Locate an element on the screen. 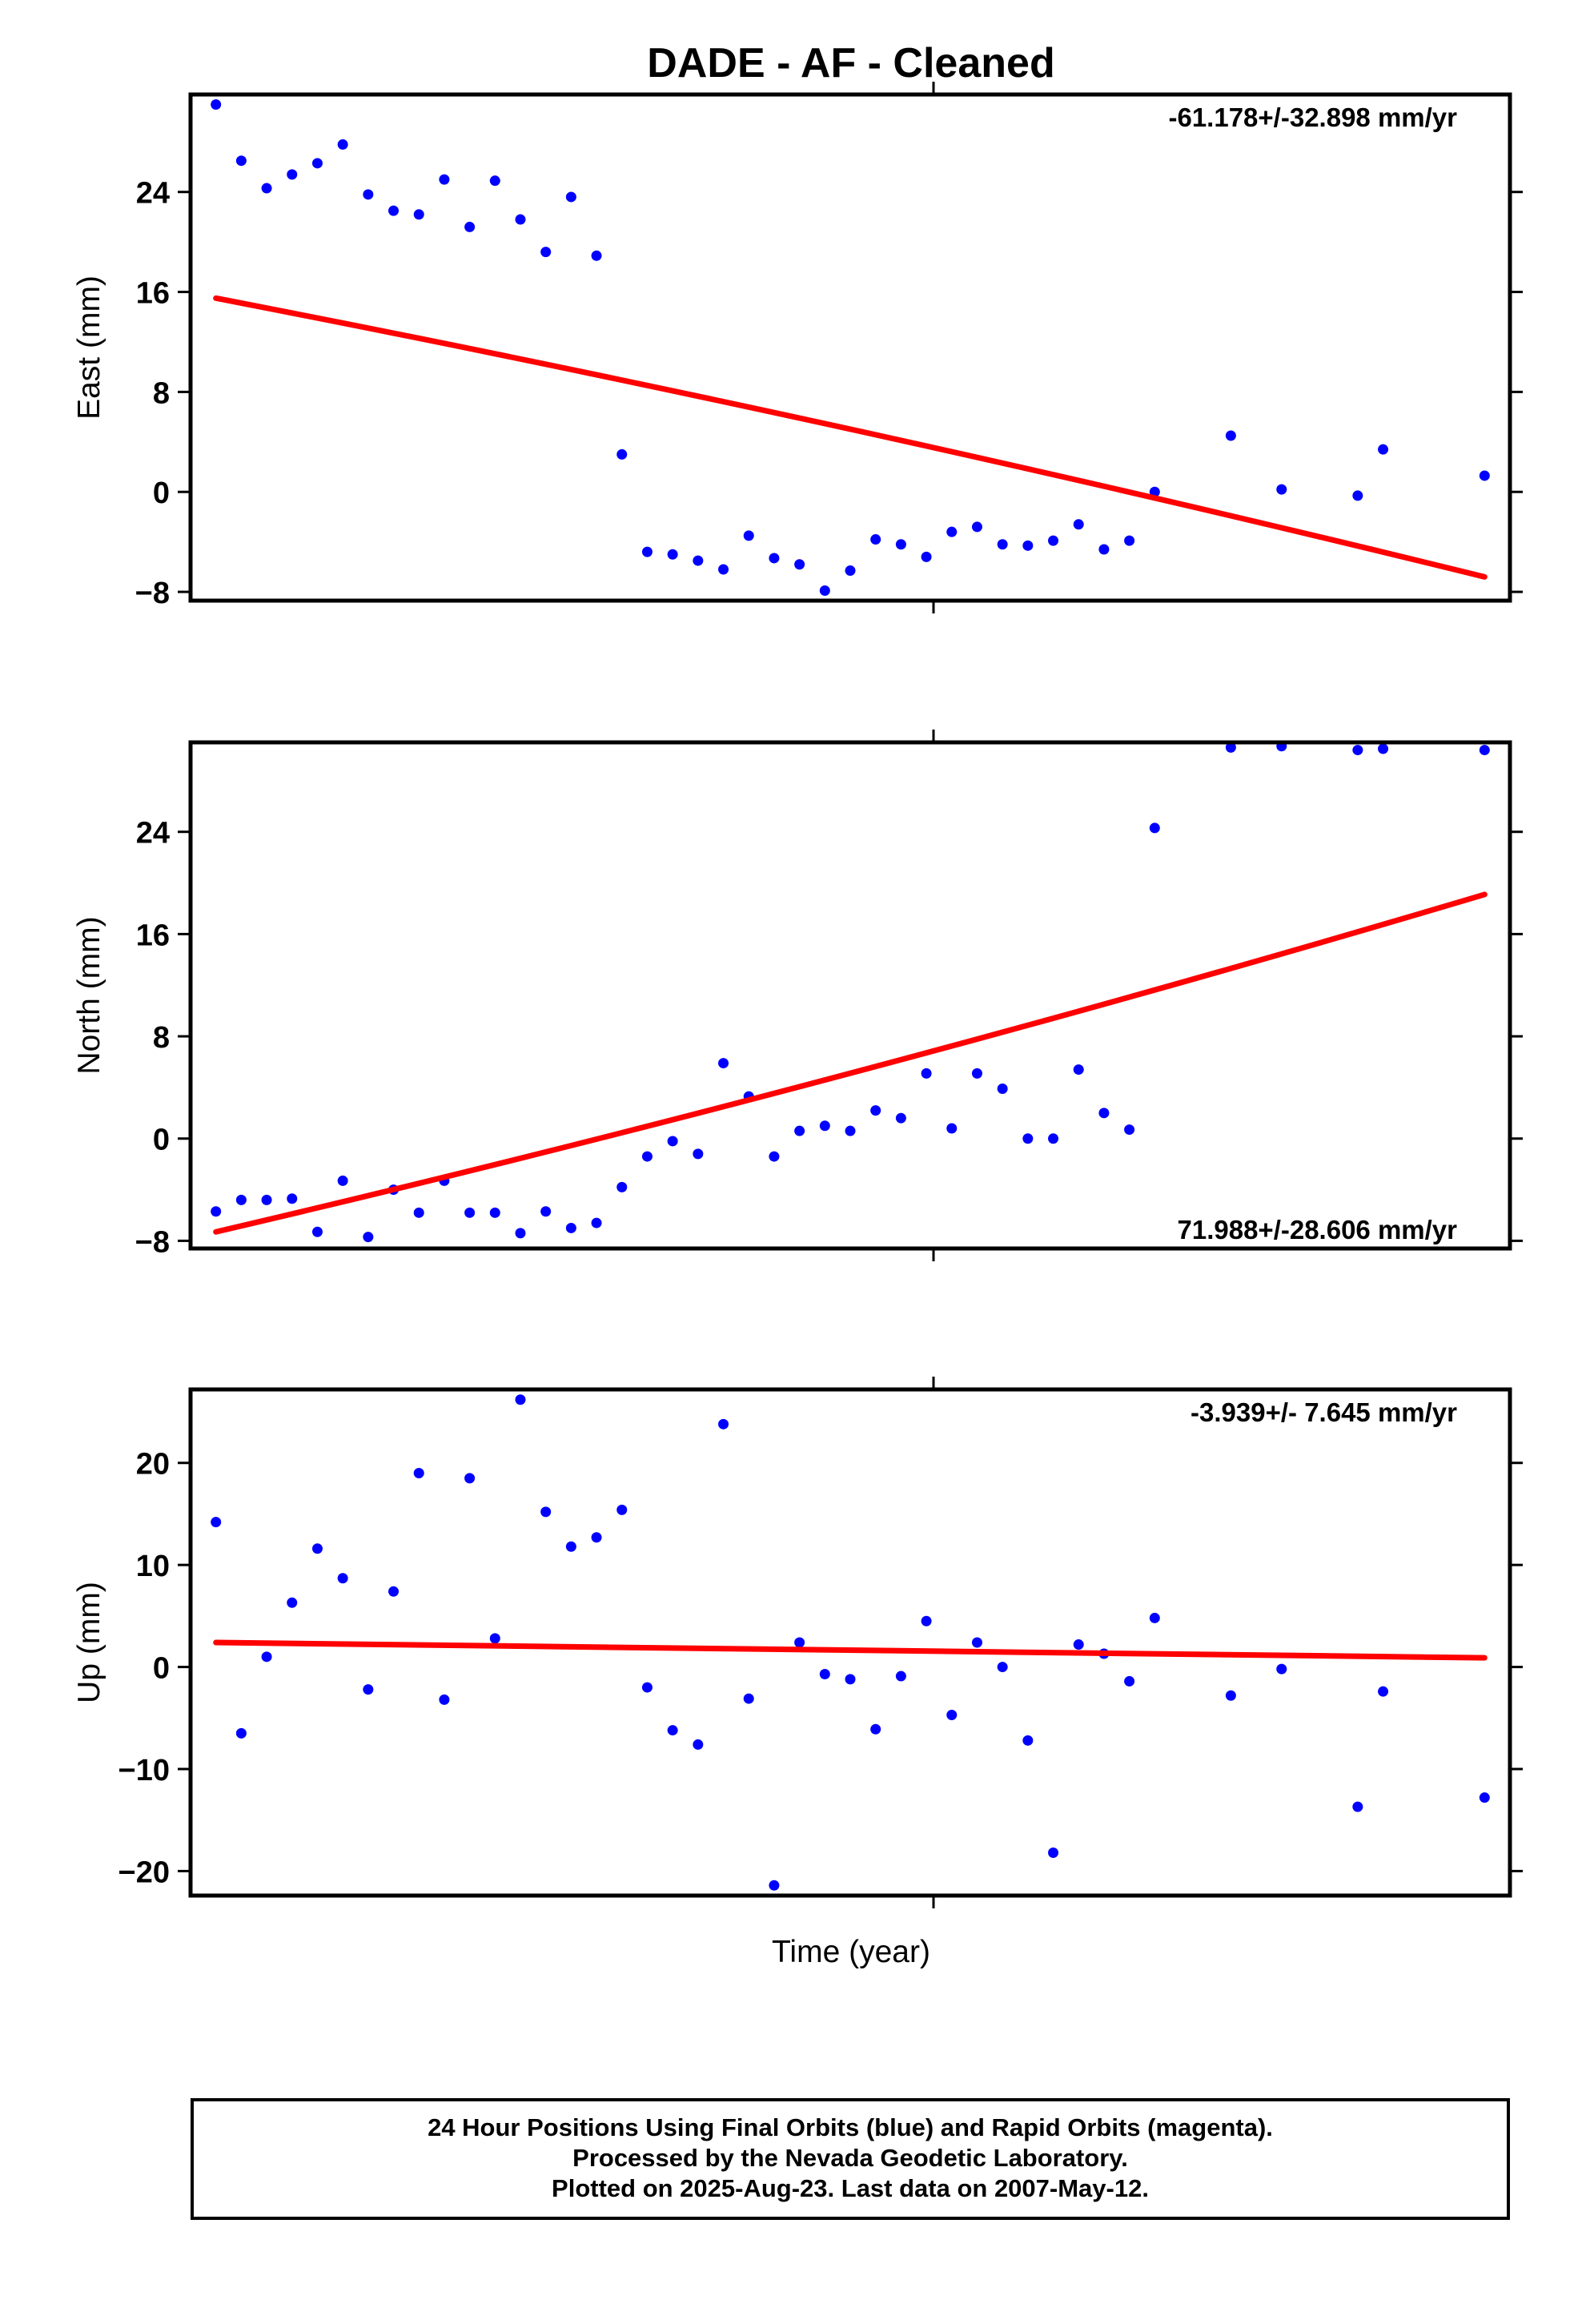 The image size is (1582, 2324). y-tick-label: −20 is located at coordinates (144, 1873).